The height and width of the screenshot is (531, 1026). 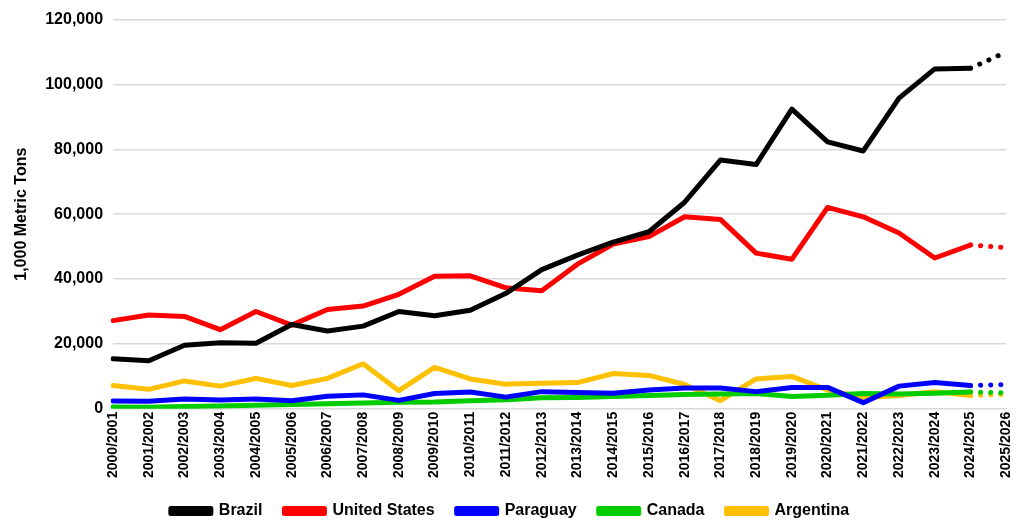 What do you see at coordinates (21, 214) in the screenshot?
I see `y-axis-title: 1,000 Metric Tons` at bounding box center [21, 214].